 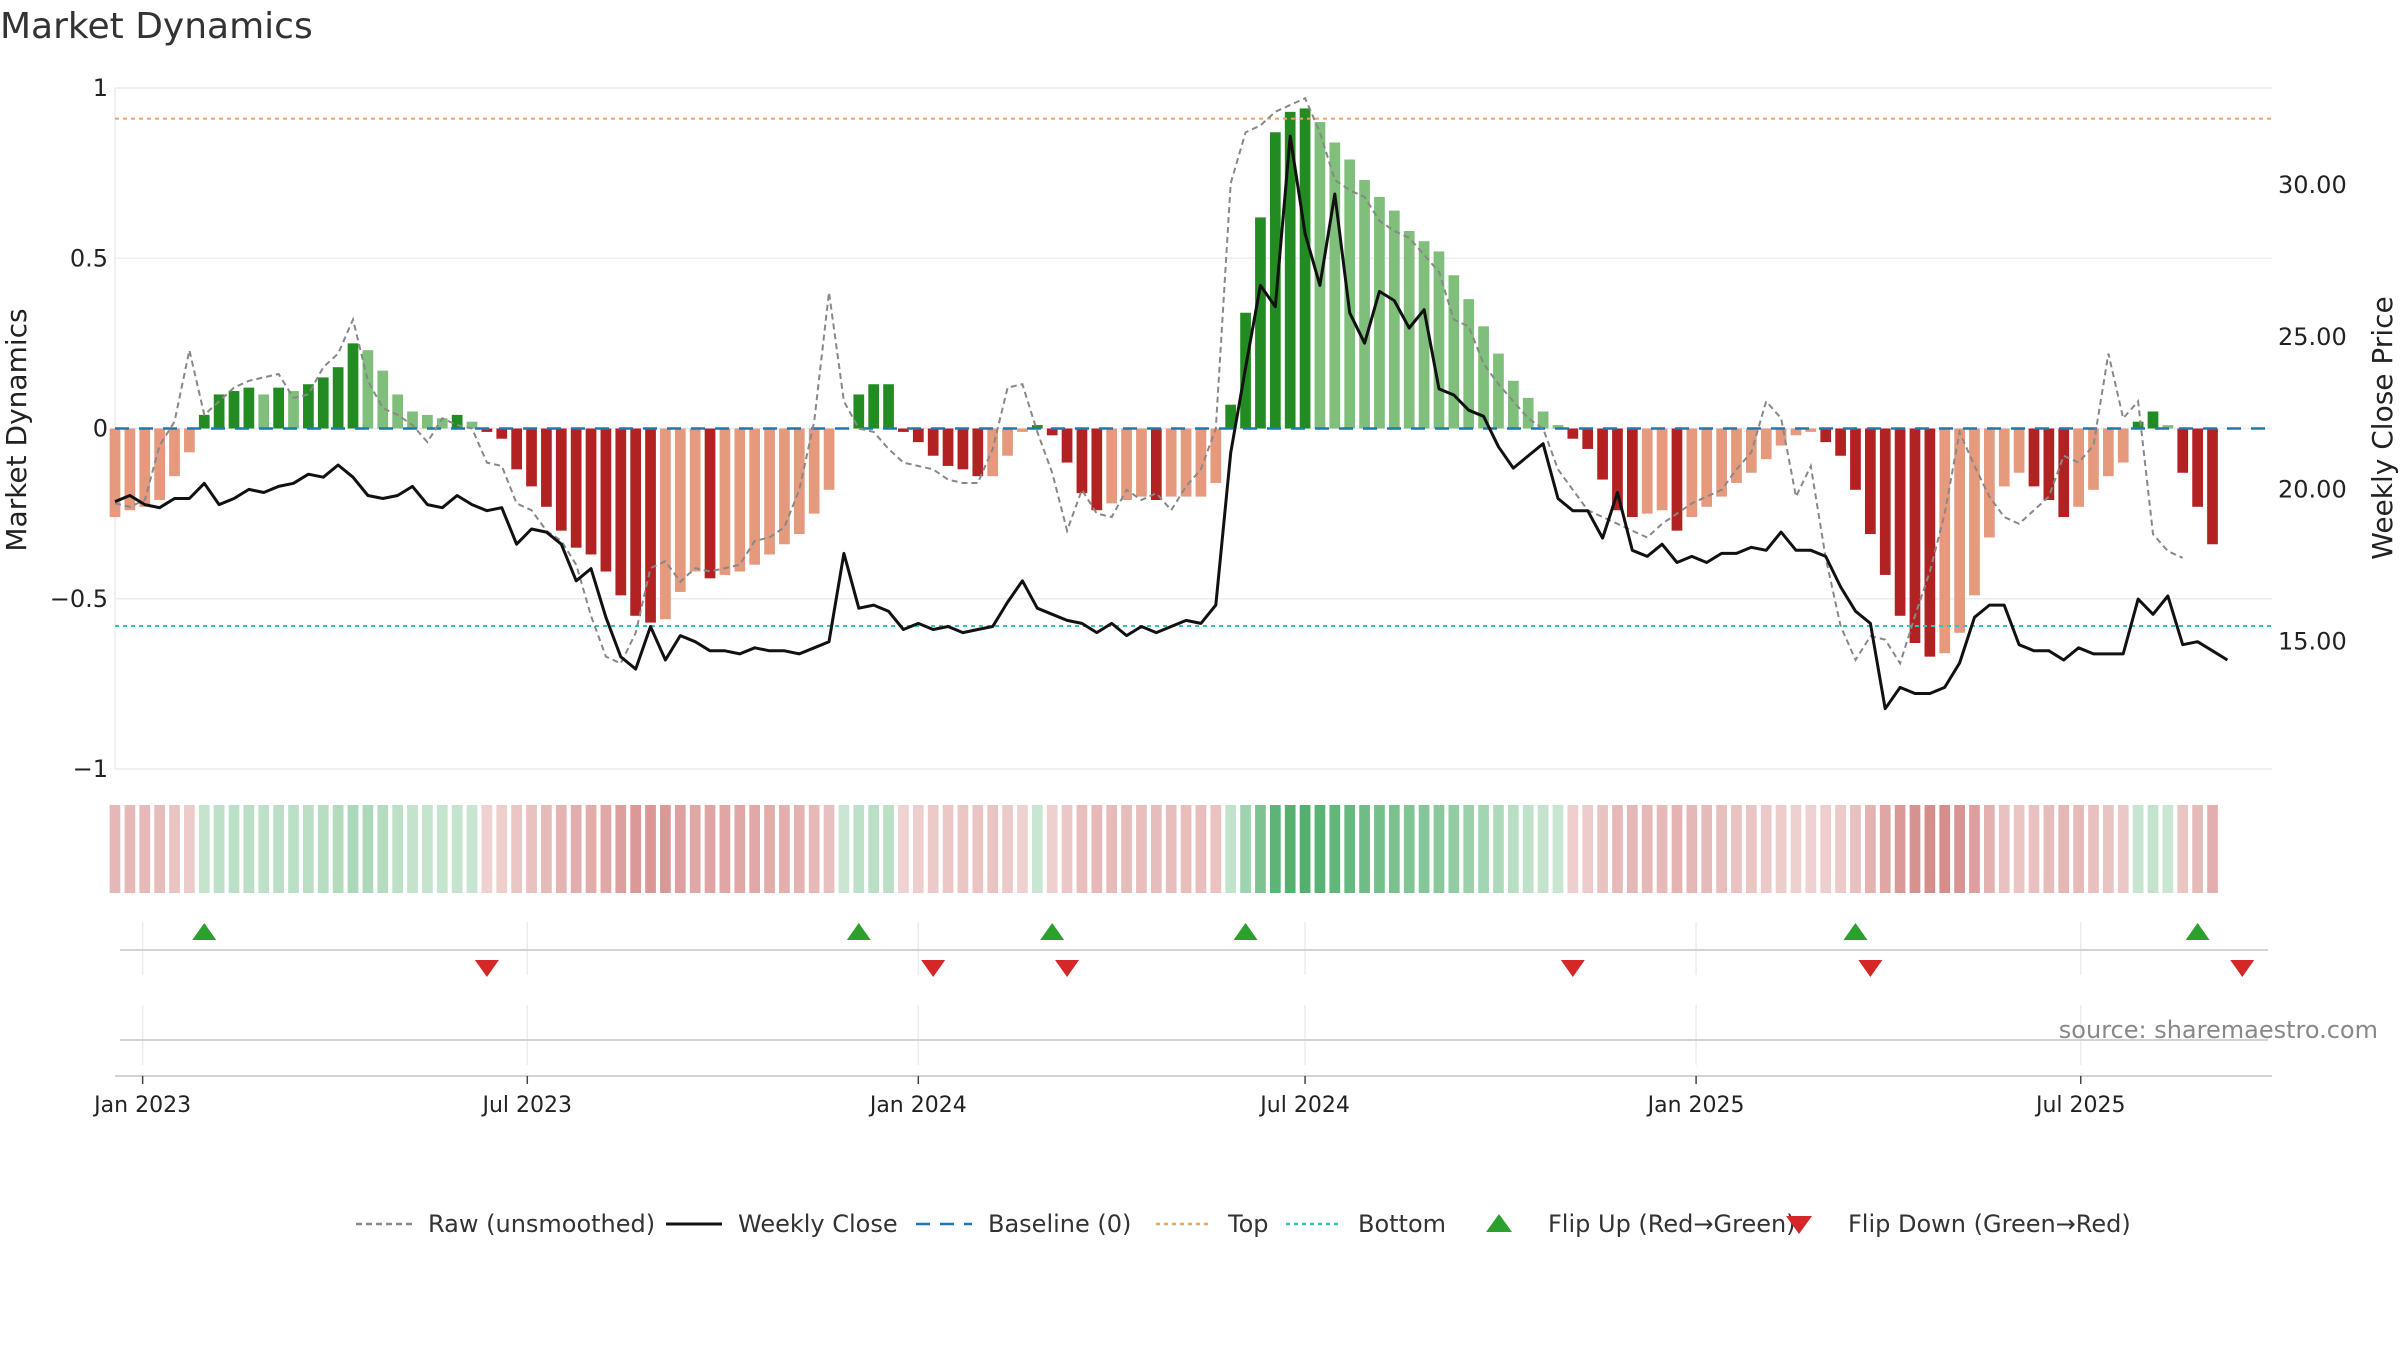 What do you see at coordinates (527, 1105) in the screenshot?
I see `x-tick-label: Jul 2023` at bounding box center [527, 1105].